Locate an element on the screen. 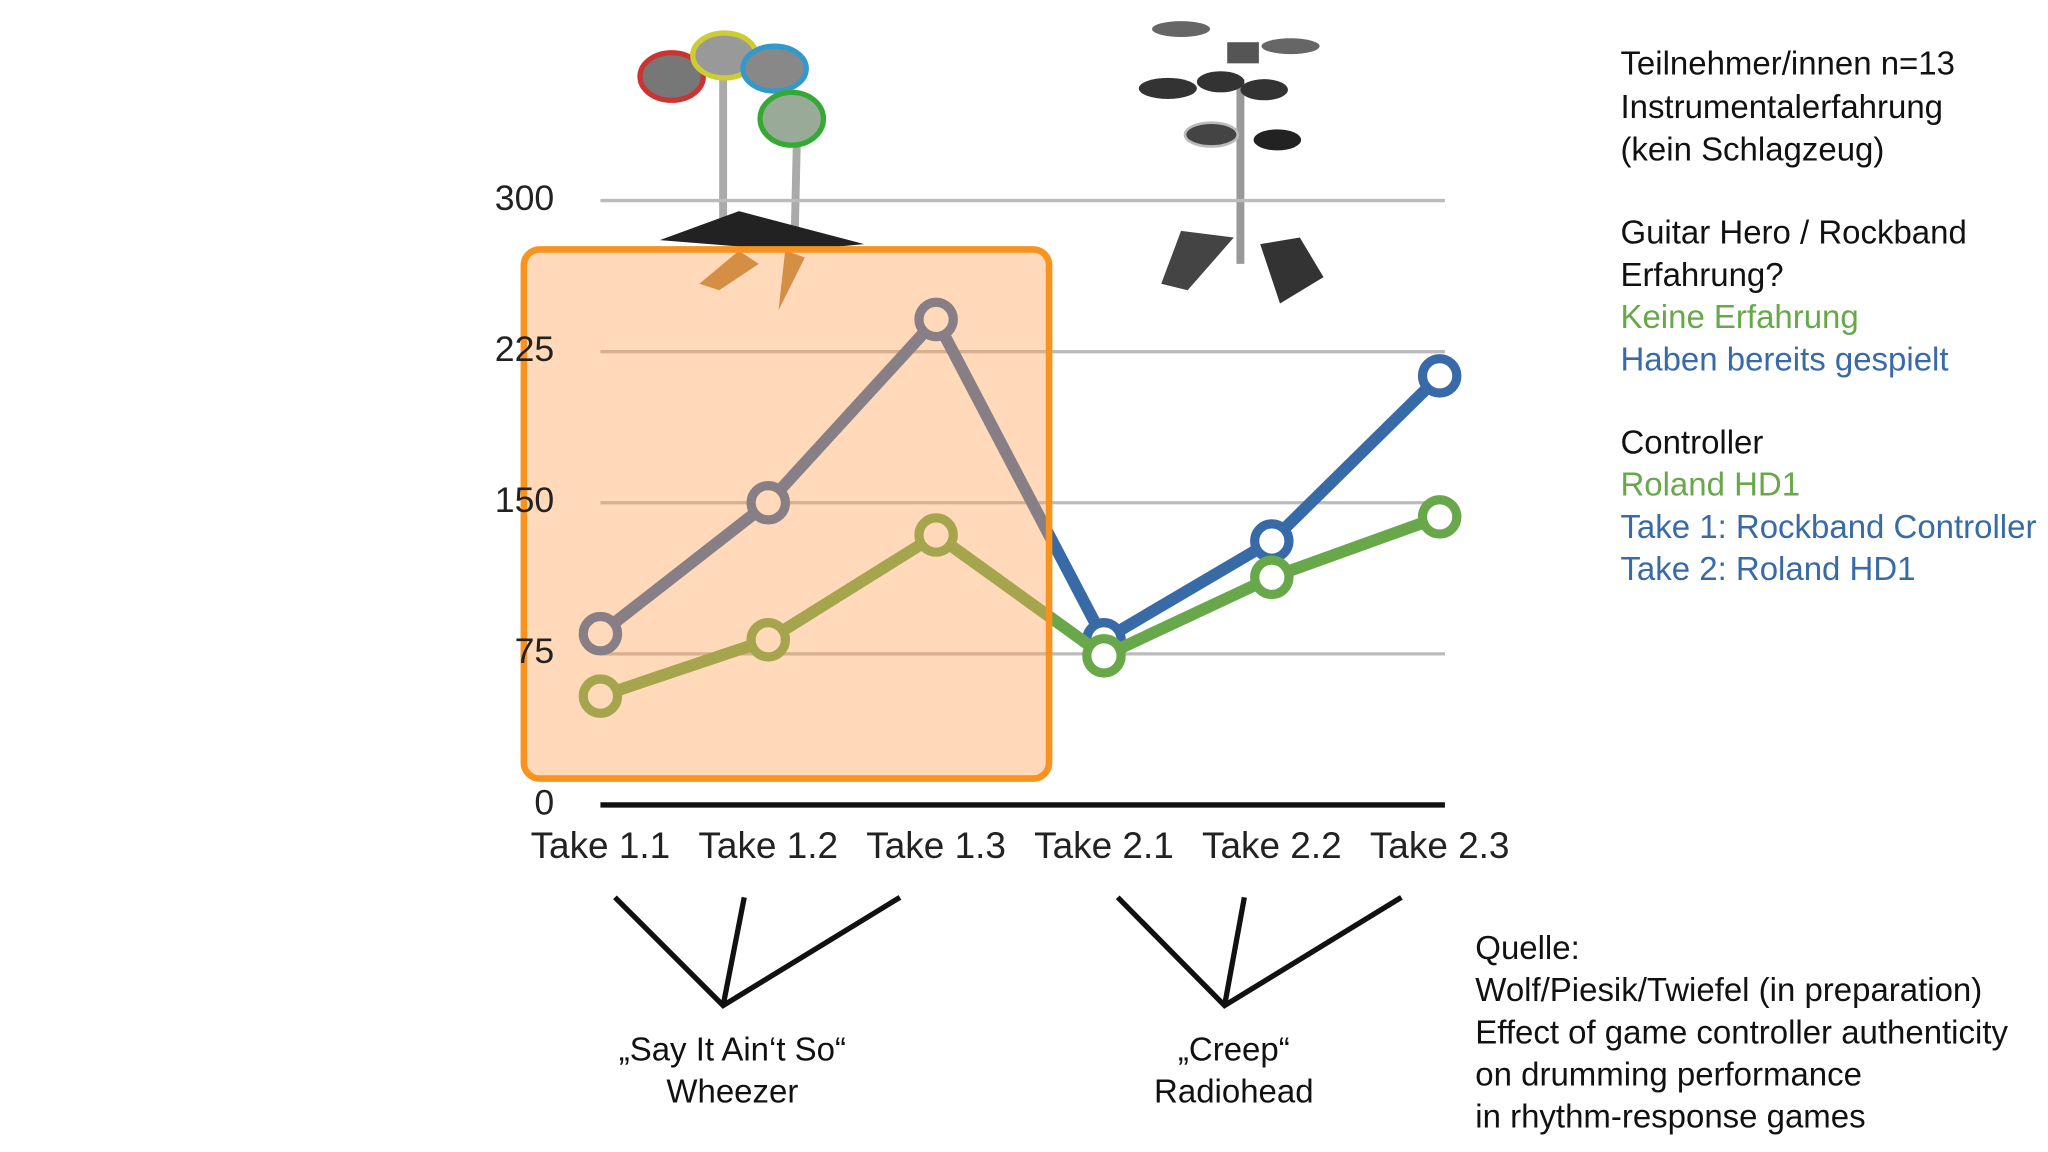 The width and height of the screenshot is (2048, 1152). song-artist: Wheezer is located at coordinates (732, 1091).